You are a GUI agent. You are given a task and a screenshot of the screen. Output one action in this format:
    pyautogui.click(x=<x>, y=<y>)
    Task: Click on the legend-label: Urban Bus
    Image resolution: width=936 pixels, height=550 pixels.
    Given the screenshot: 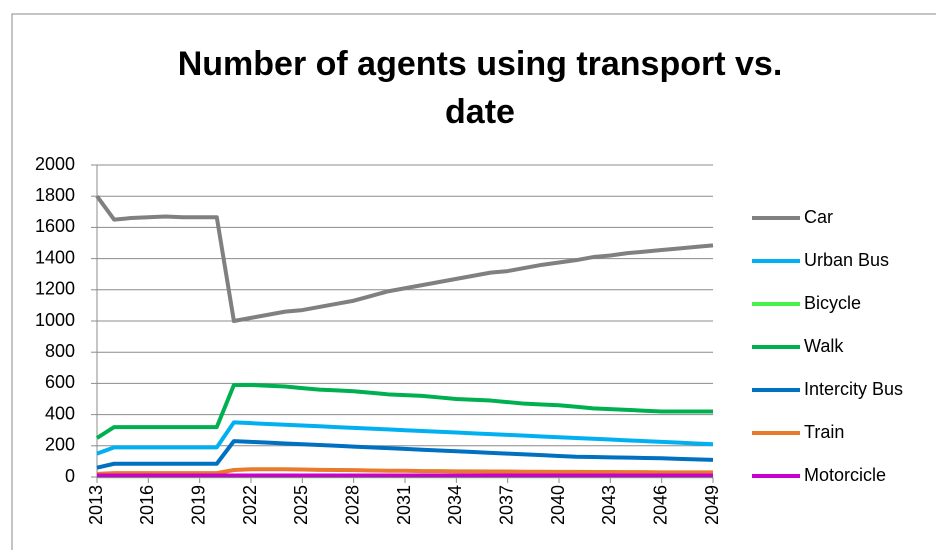 What is the action you would take?
    pyautogui.click(x=846, y=260)
    